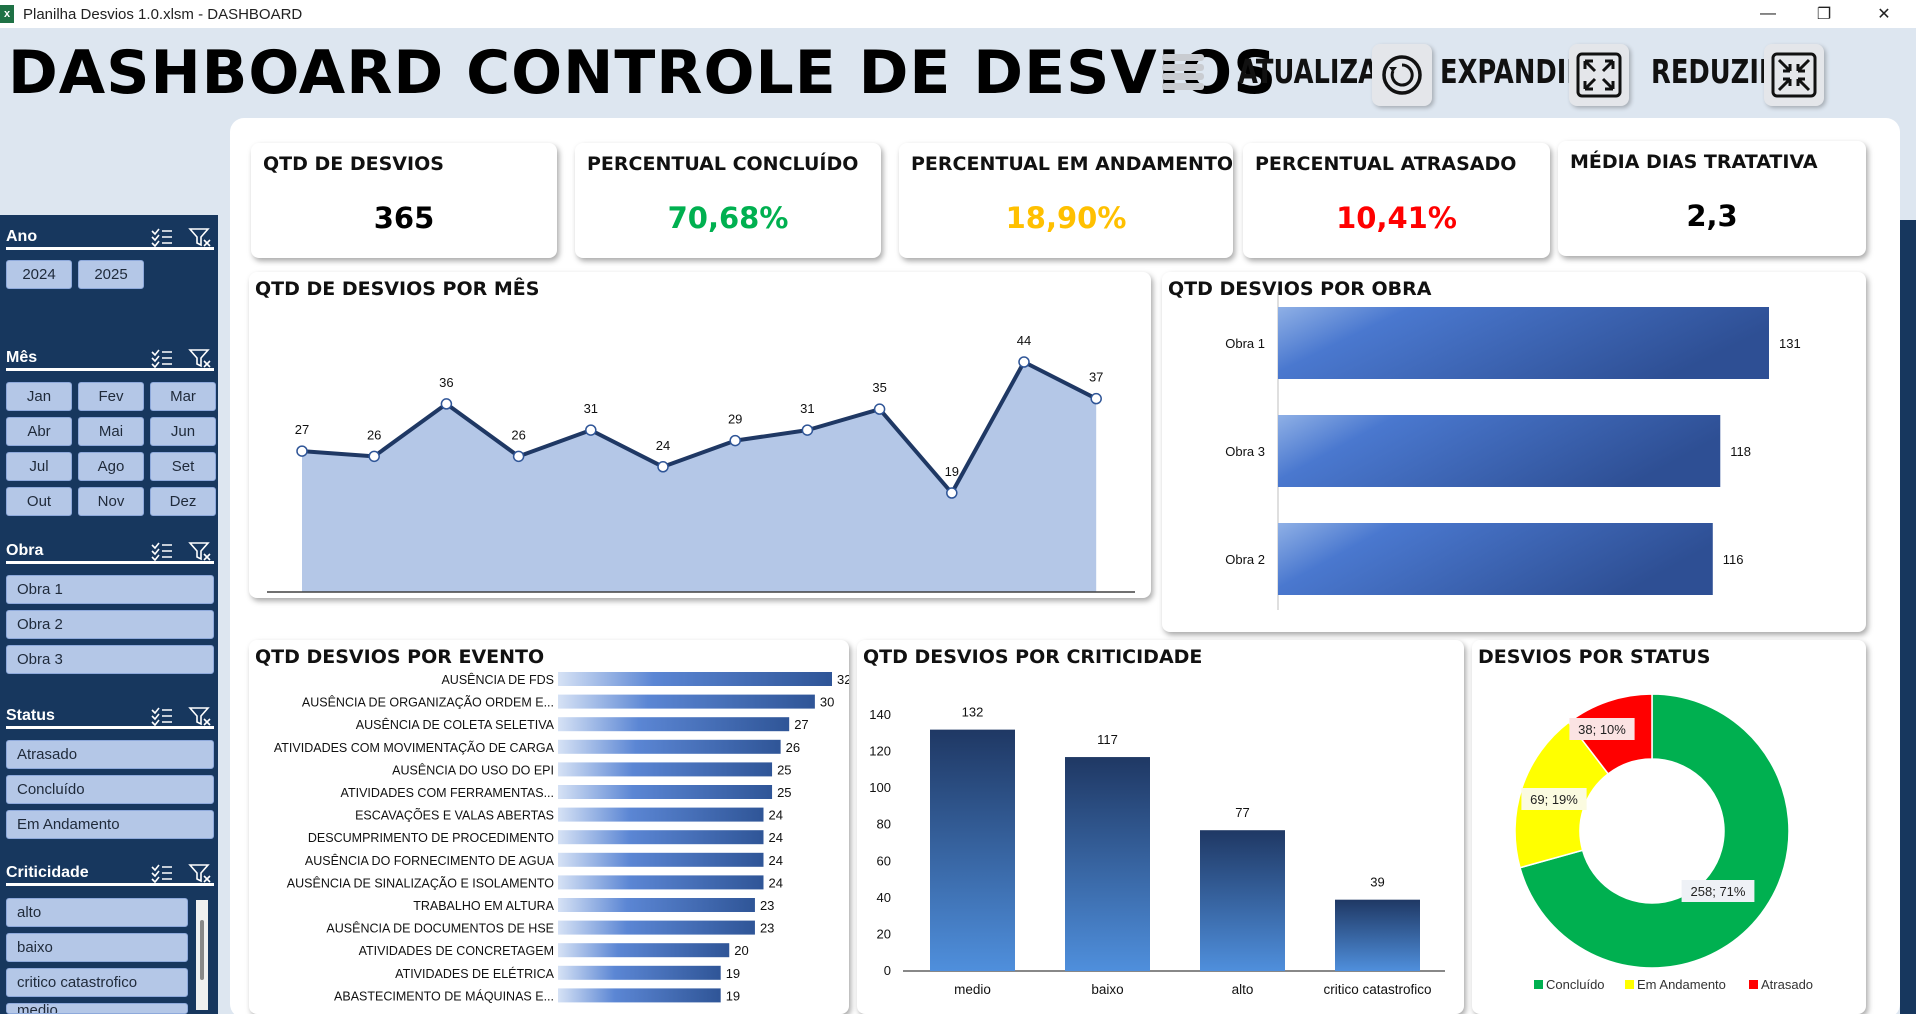 Image resolution: width=1916 pixels, height=1014 pixels. What do you see at coordinates (110, 238) in the screenshot?
I see `slicer-header-year: Ano` at bounding box center [110, 238].